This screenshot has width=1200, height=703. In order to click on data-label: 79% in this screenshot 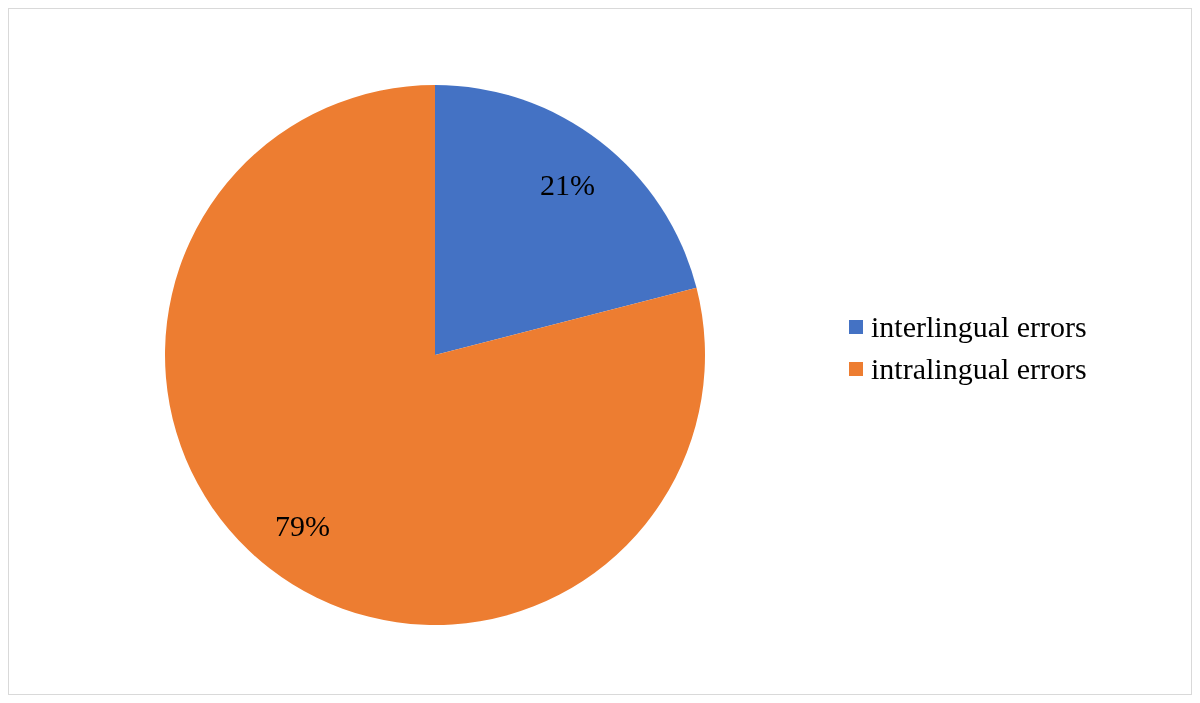, I will do `click(303, 526)`.